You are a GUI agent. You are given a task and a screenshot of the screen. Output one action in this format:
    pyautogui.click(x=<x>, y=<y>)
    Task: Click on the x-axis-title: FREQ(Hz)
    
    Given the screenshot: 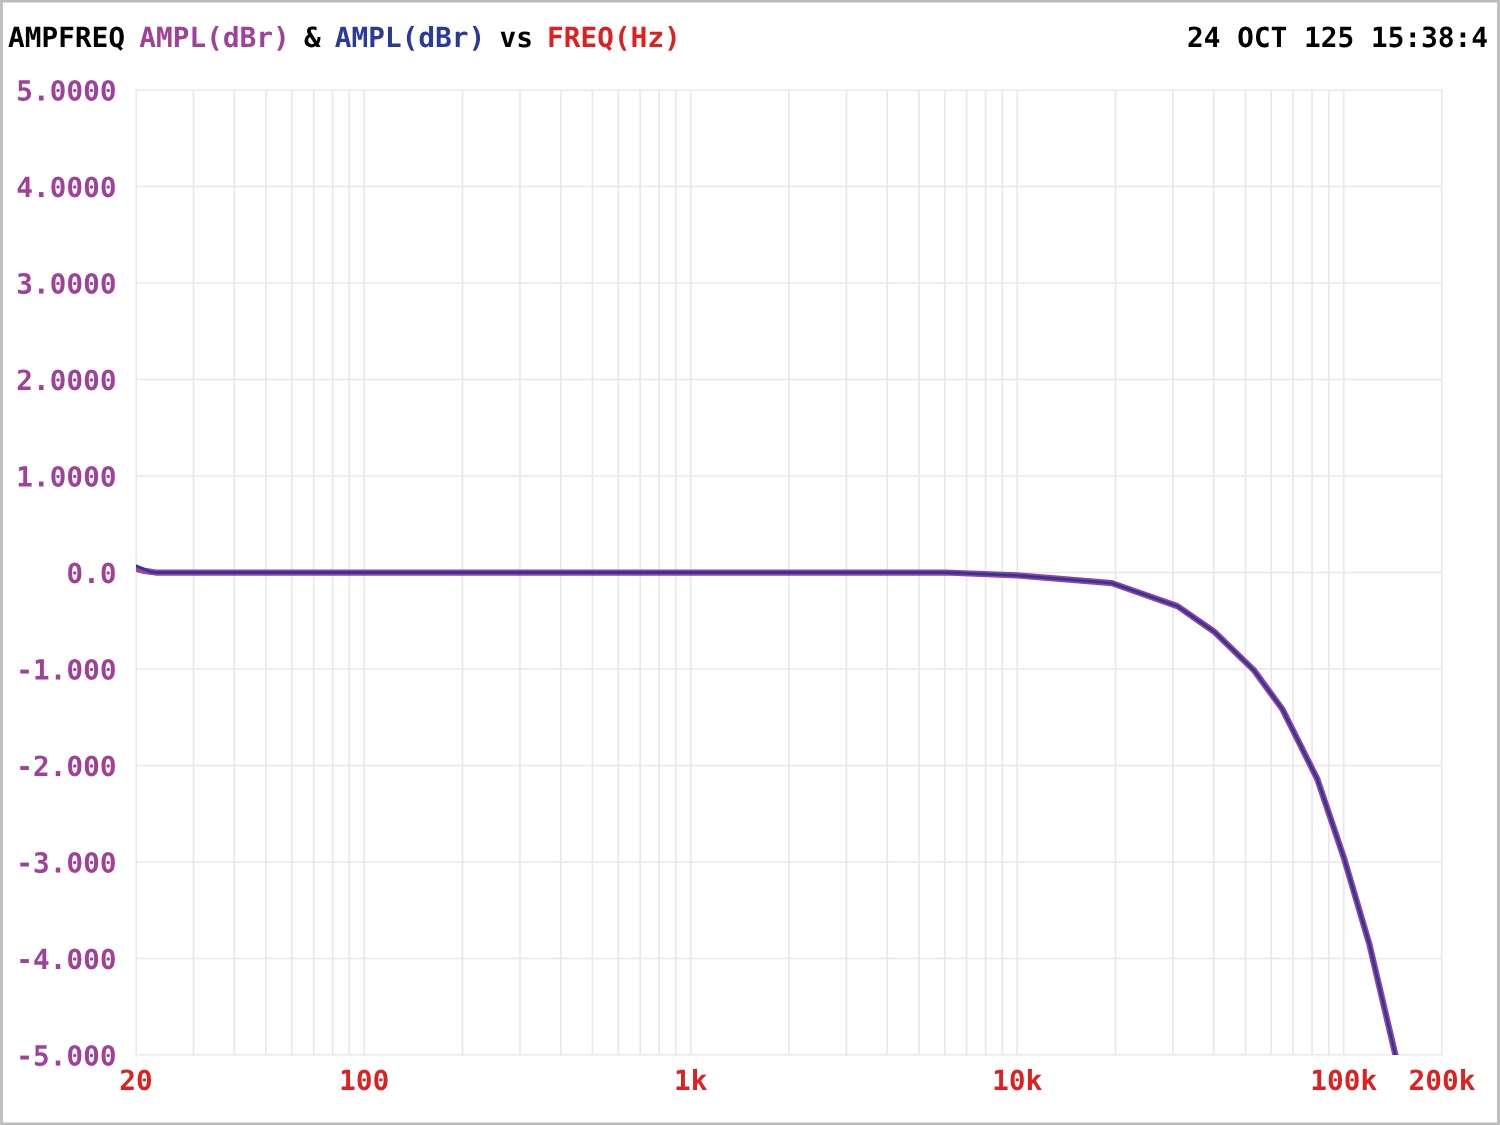 What is the action you would take?
    pyautogui.click(x=612, y=38)
    